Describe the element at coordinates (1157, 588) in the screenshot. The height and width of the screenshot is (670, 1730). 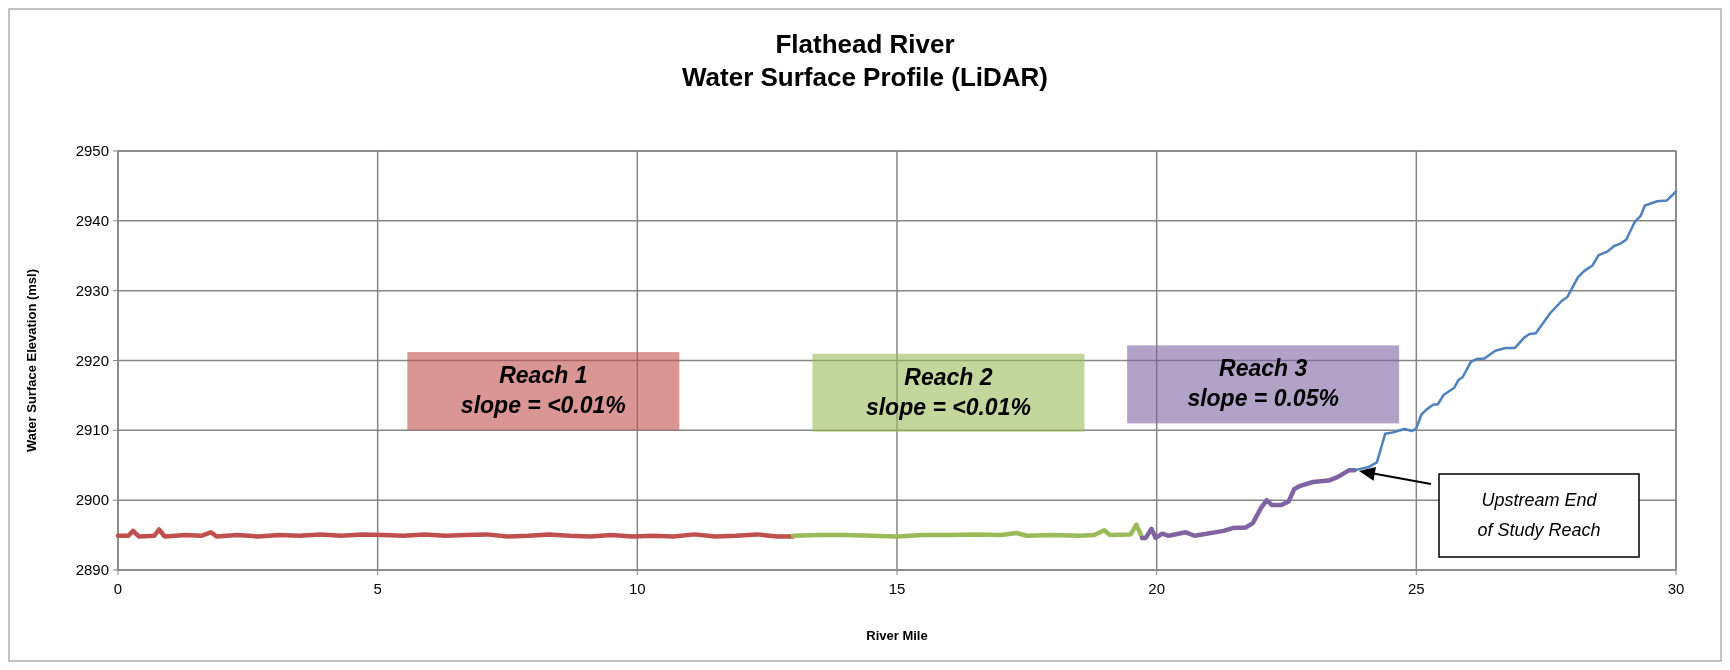
I see `x-tick-label: 20` at that location.